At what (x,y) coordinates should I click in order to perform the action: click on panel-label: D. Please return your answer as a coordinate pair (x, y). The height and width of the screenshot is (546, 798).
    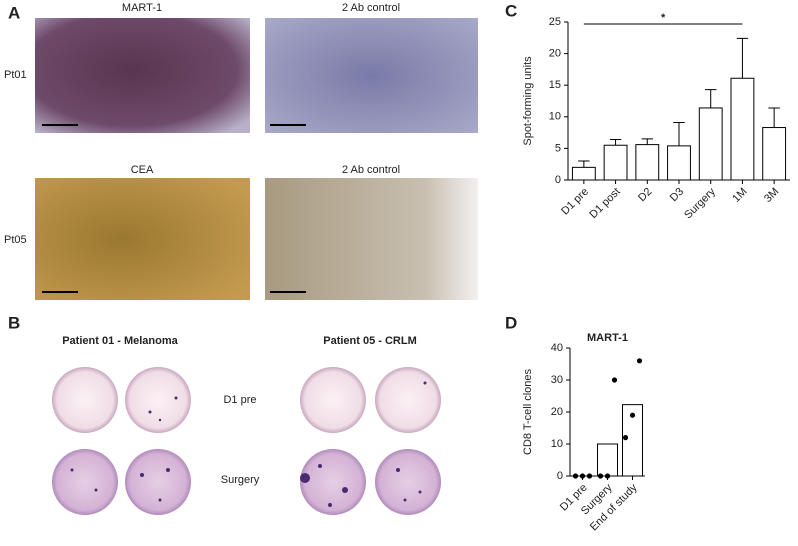
    Looking at the image, I should click on (511, 322).